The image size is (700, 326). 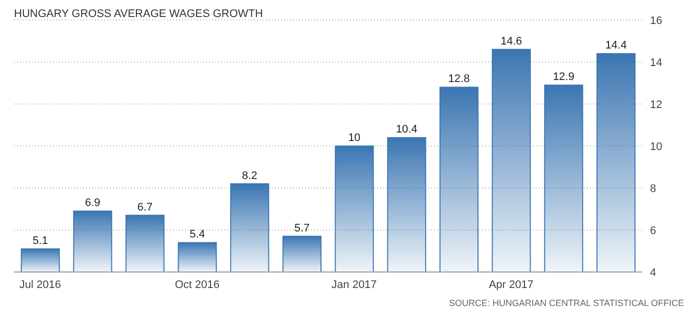 I want to click on chart-title: HUNGARY GROSS AVERAGE WAGES GROWTH, so click(x=138, y=14).